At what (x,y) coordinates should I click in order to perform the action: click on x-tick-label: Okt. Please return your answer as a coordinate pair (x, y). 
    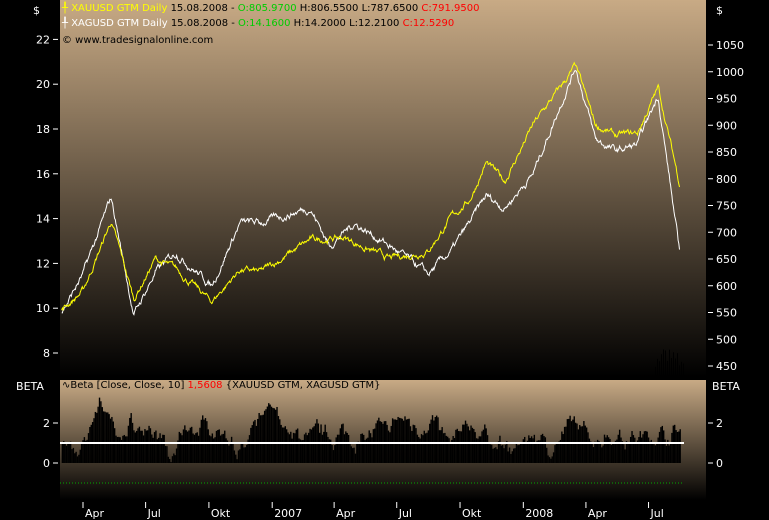
    Looking at the image, I should click on (221, 513).